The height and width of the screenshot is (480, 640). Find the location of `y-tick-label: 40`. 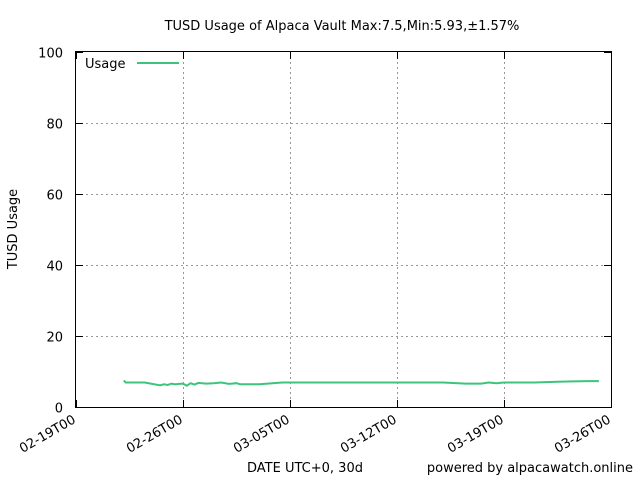

y-tick-label: 40 is located at coordinates (54, 267).